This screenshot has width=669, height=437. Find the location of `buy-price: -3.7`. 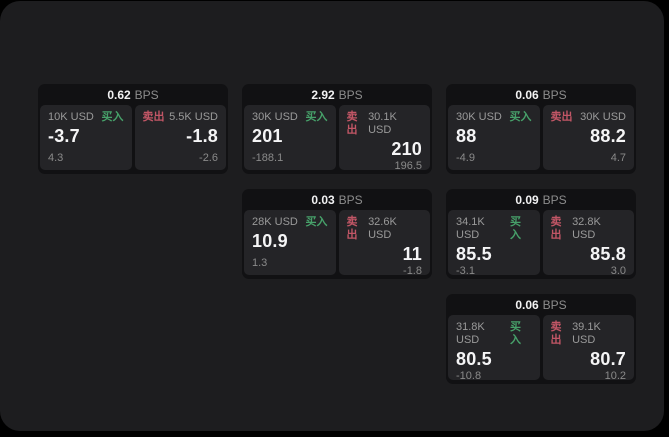

buy-price: -3.7 is located at coordinates (64, 136).